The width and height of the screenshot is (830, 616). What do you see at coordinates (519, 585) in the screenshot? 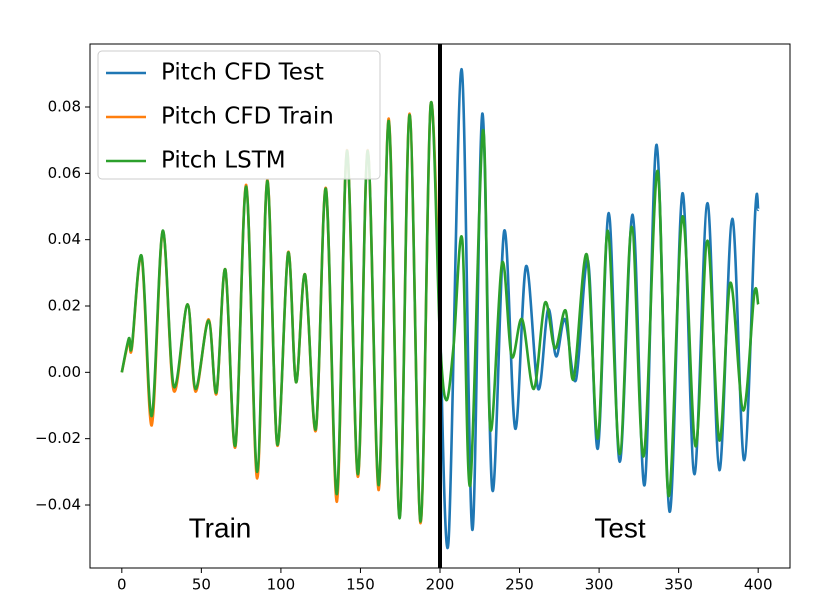
I see `x-tick-label: 250` at bounding box center [519, 585].